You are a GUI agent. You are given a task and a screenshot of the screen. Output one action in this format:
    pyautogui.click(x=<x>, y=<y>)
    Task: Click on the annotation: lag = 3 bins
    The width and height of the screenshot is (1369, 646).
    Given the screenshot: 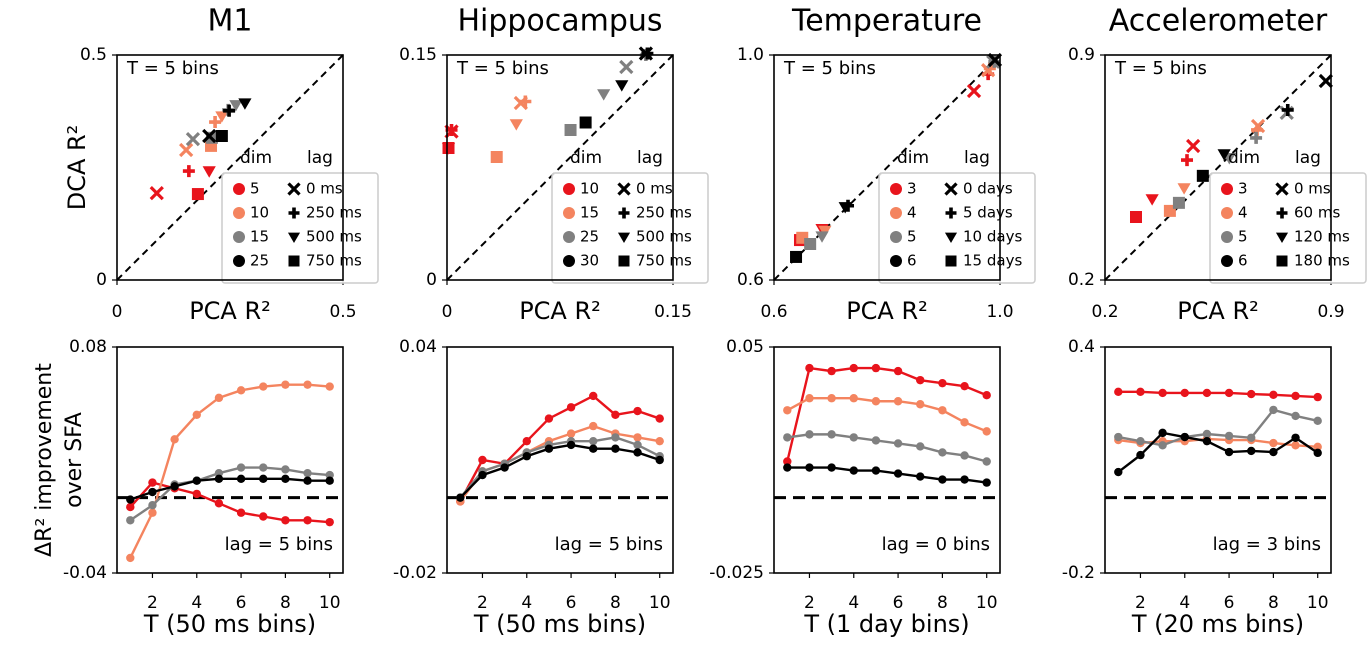 What is the action you would take?
    pyautogui.click(x=1267, y=544)
    